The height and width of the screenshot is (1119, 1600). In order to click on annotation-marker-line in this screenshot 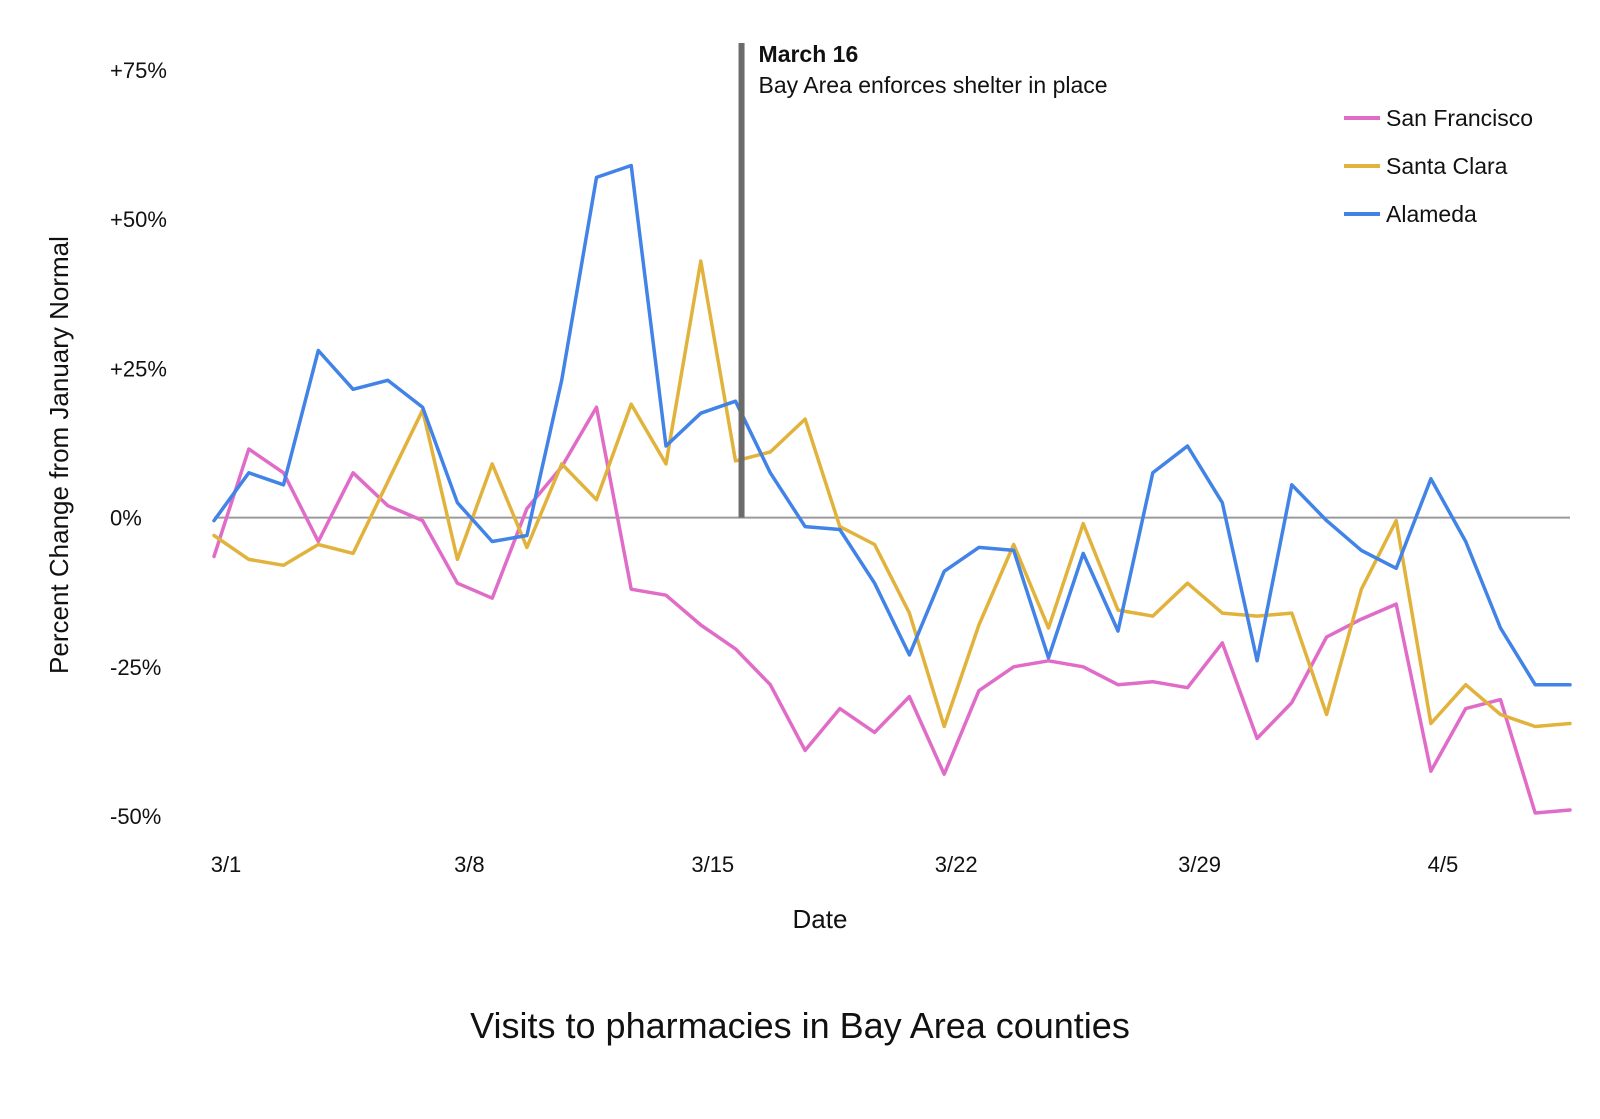, I will do `click(741, 280)`.